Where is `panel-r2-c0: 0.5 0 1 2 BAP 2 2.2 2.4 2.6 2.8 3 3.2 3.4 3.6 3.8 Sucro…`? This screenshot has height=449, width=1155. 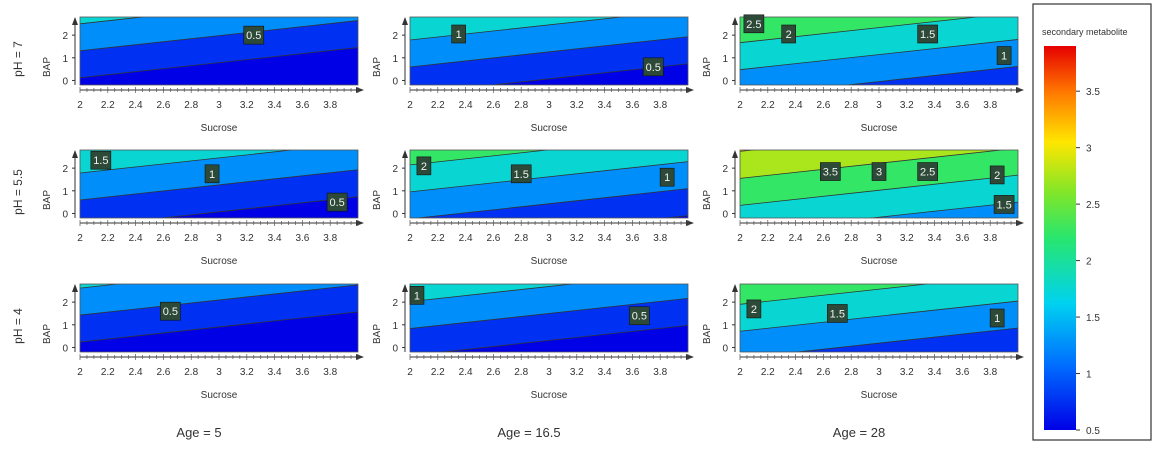
panel-r2-c0: 0.5 0 1 2 BAP 2 2.2 2.4 2.6 2.8 3 3.2 3.4 3.6 3.8 Sucro… is located at coordinates (203, 342).